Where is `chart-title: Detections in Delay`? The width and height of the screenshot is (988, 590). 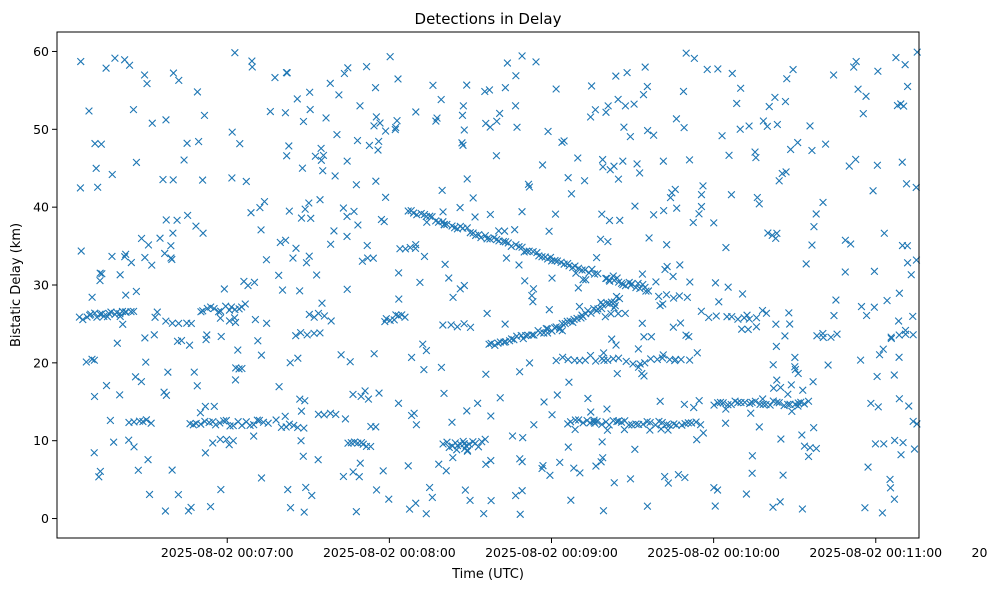 chart-title: Detections in Delay is located at coordinates (488, 19).